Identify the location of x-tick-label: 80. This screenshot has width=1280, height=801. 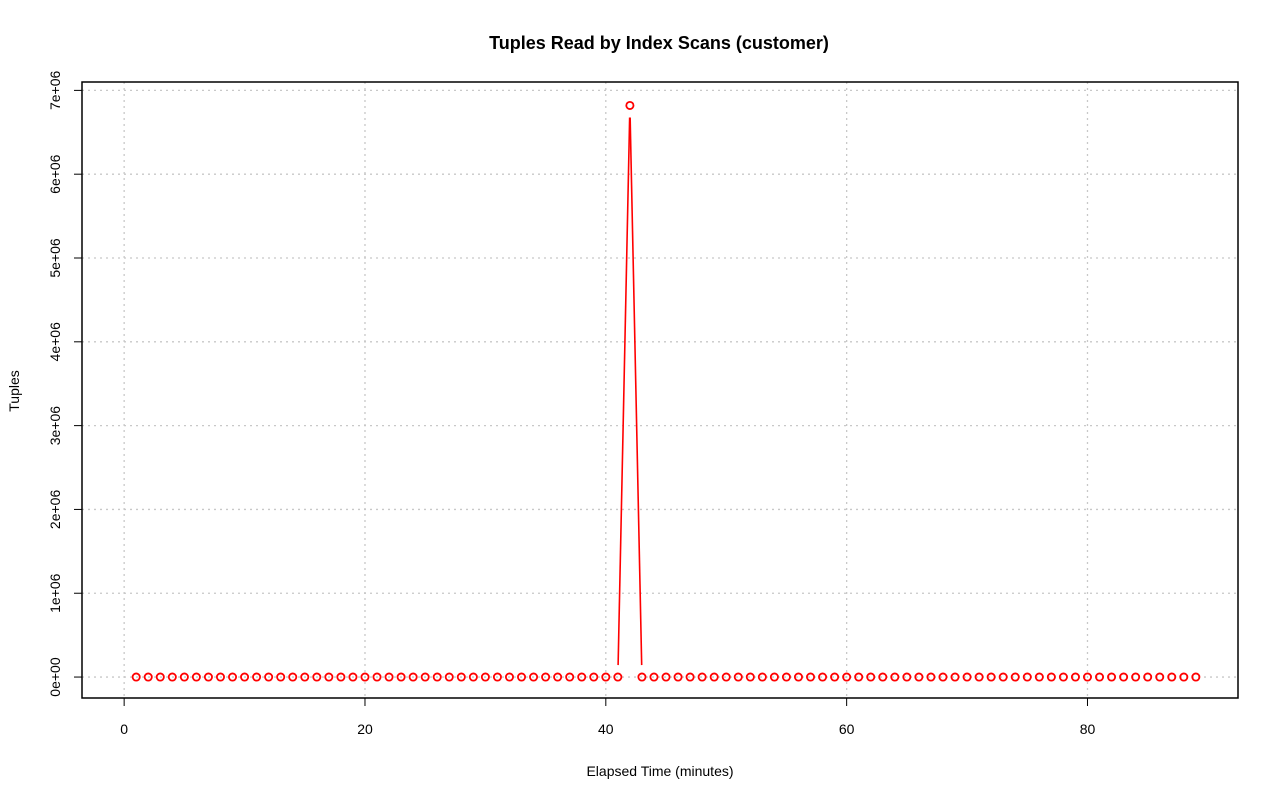
(1088, 729).